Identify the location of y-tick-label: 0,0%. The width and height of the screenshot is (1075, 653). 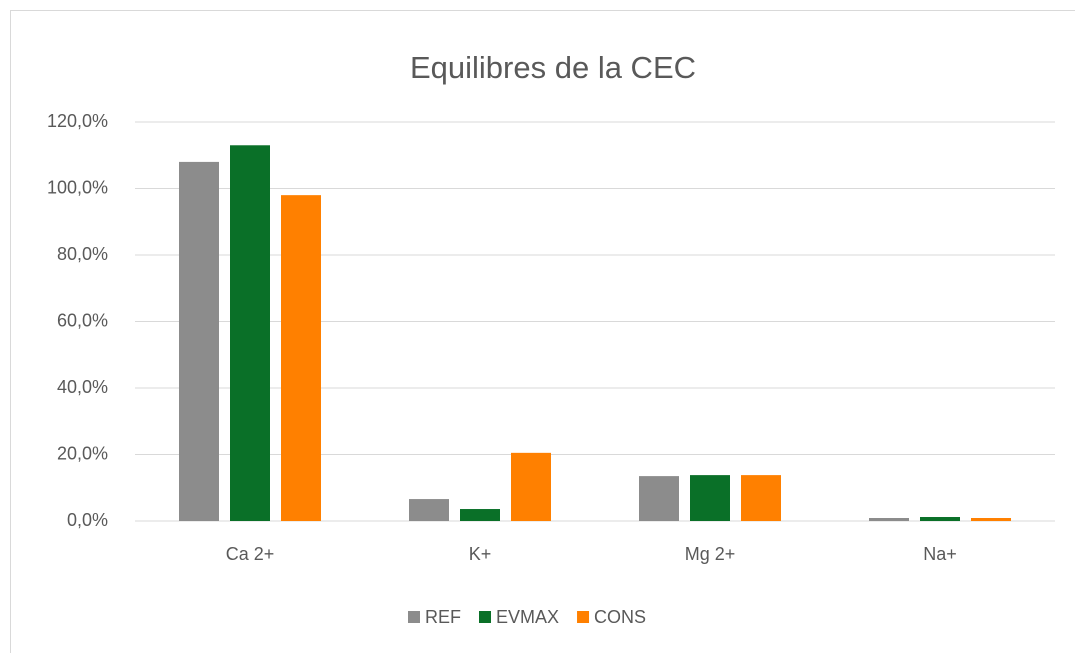
(87, 520).